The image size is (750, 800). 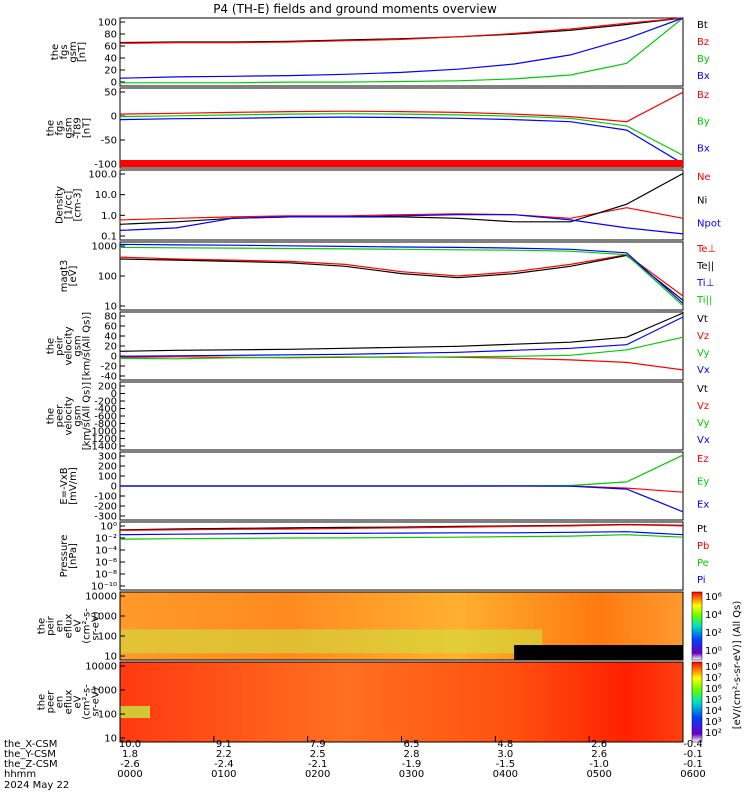 I want to click on y-axis-label: [cm-3], so click(x=78, y=204).